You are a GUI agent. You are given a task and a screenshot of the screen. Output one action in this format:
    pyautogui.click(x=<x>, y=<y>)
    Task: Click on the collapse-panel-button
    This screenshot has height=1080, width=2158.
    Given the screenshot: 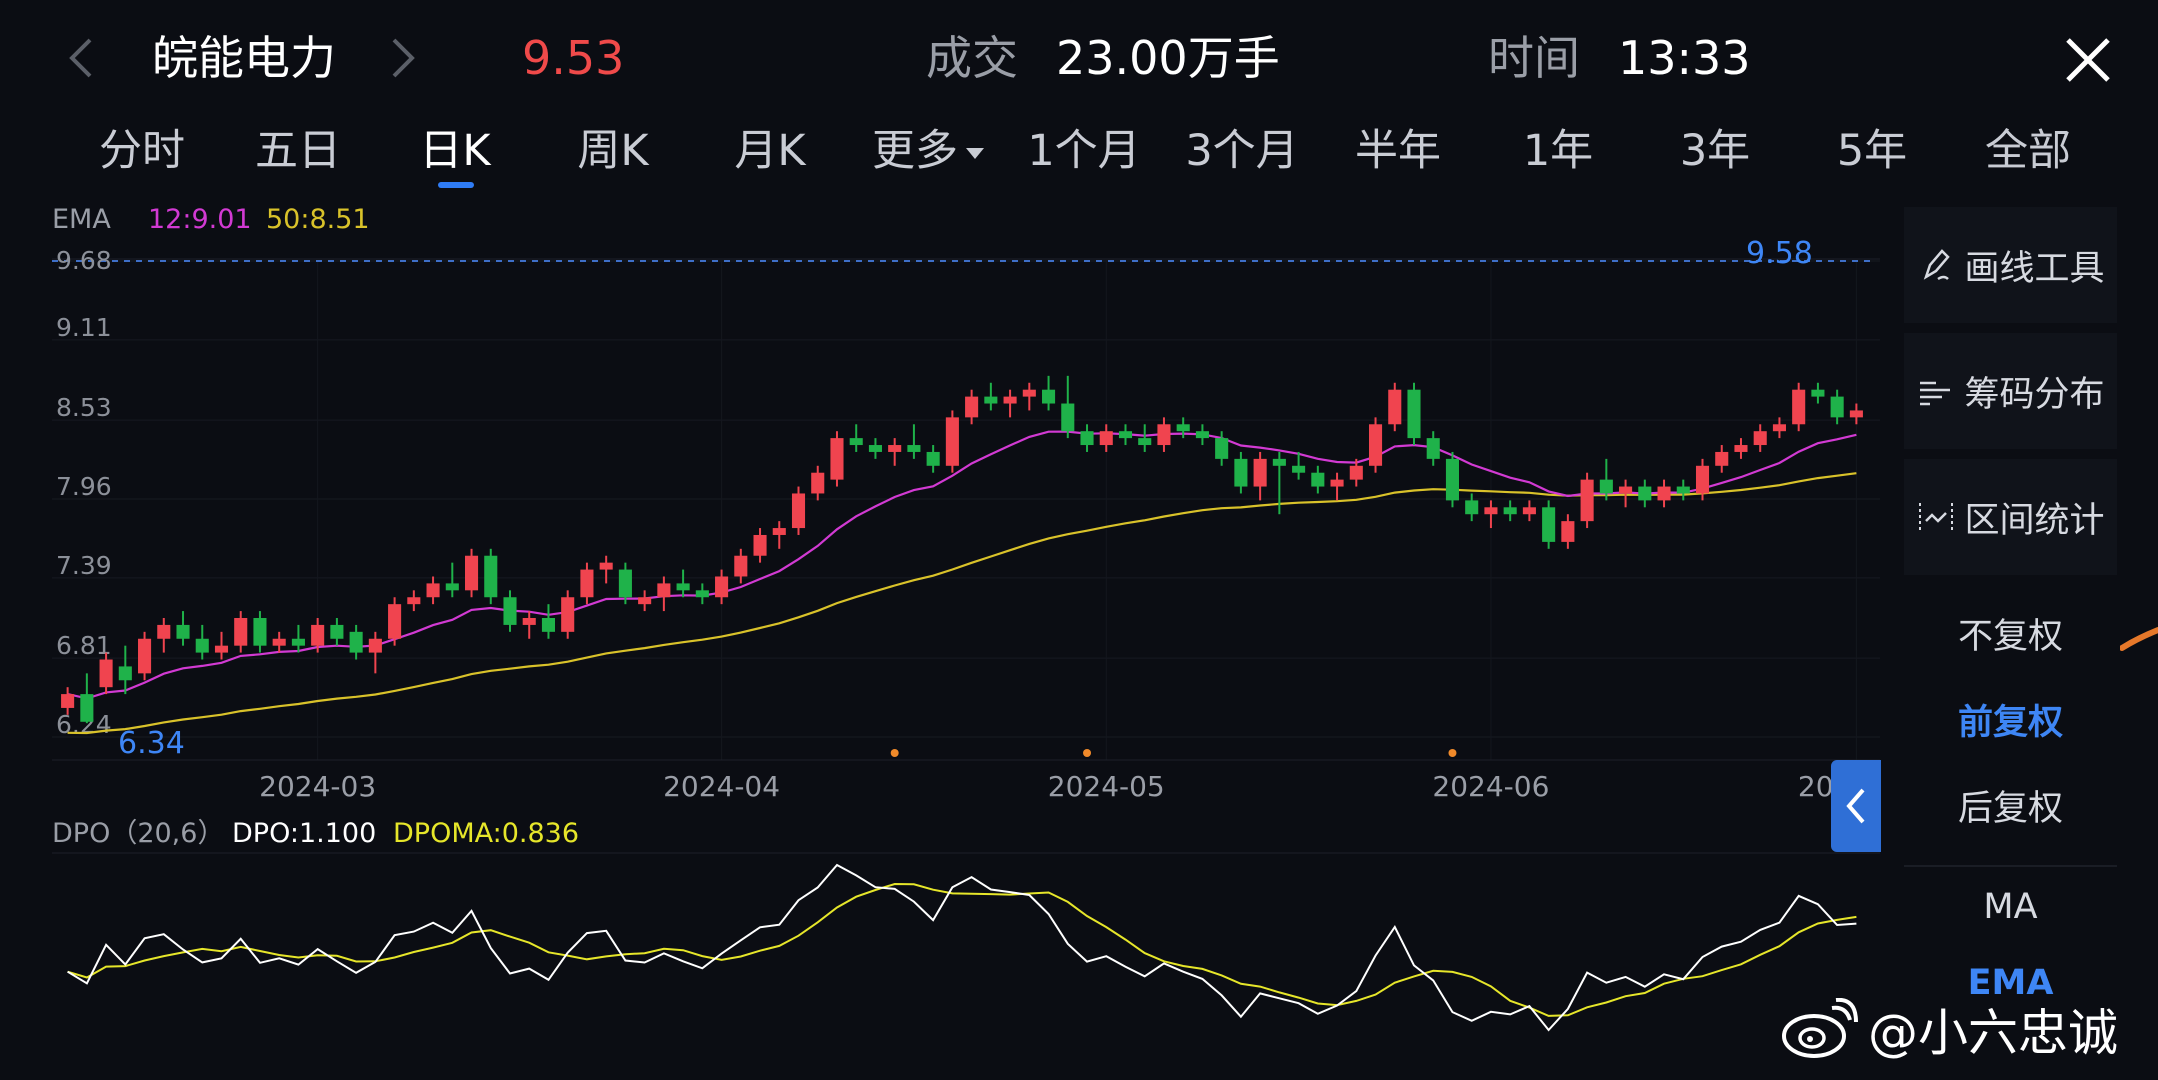 What is the action you would take?
    pyautogui.click(x=1856, y=806)
    